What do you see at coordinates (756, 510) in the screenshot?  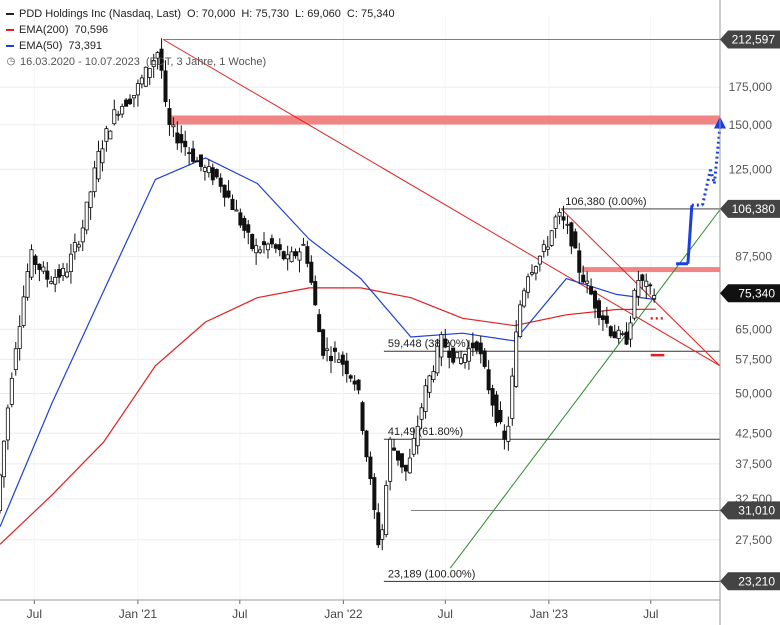 I see `price-tag-label: 31,010` at bounding box center [756, 510].